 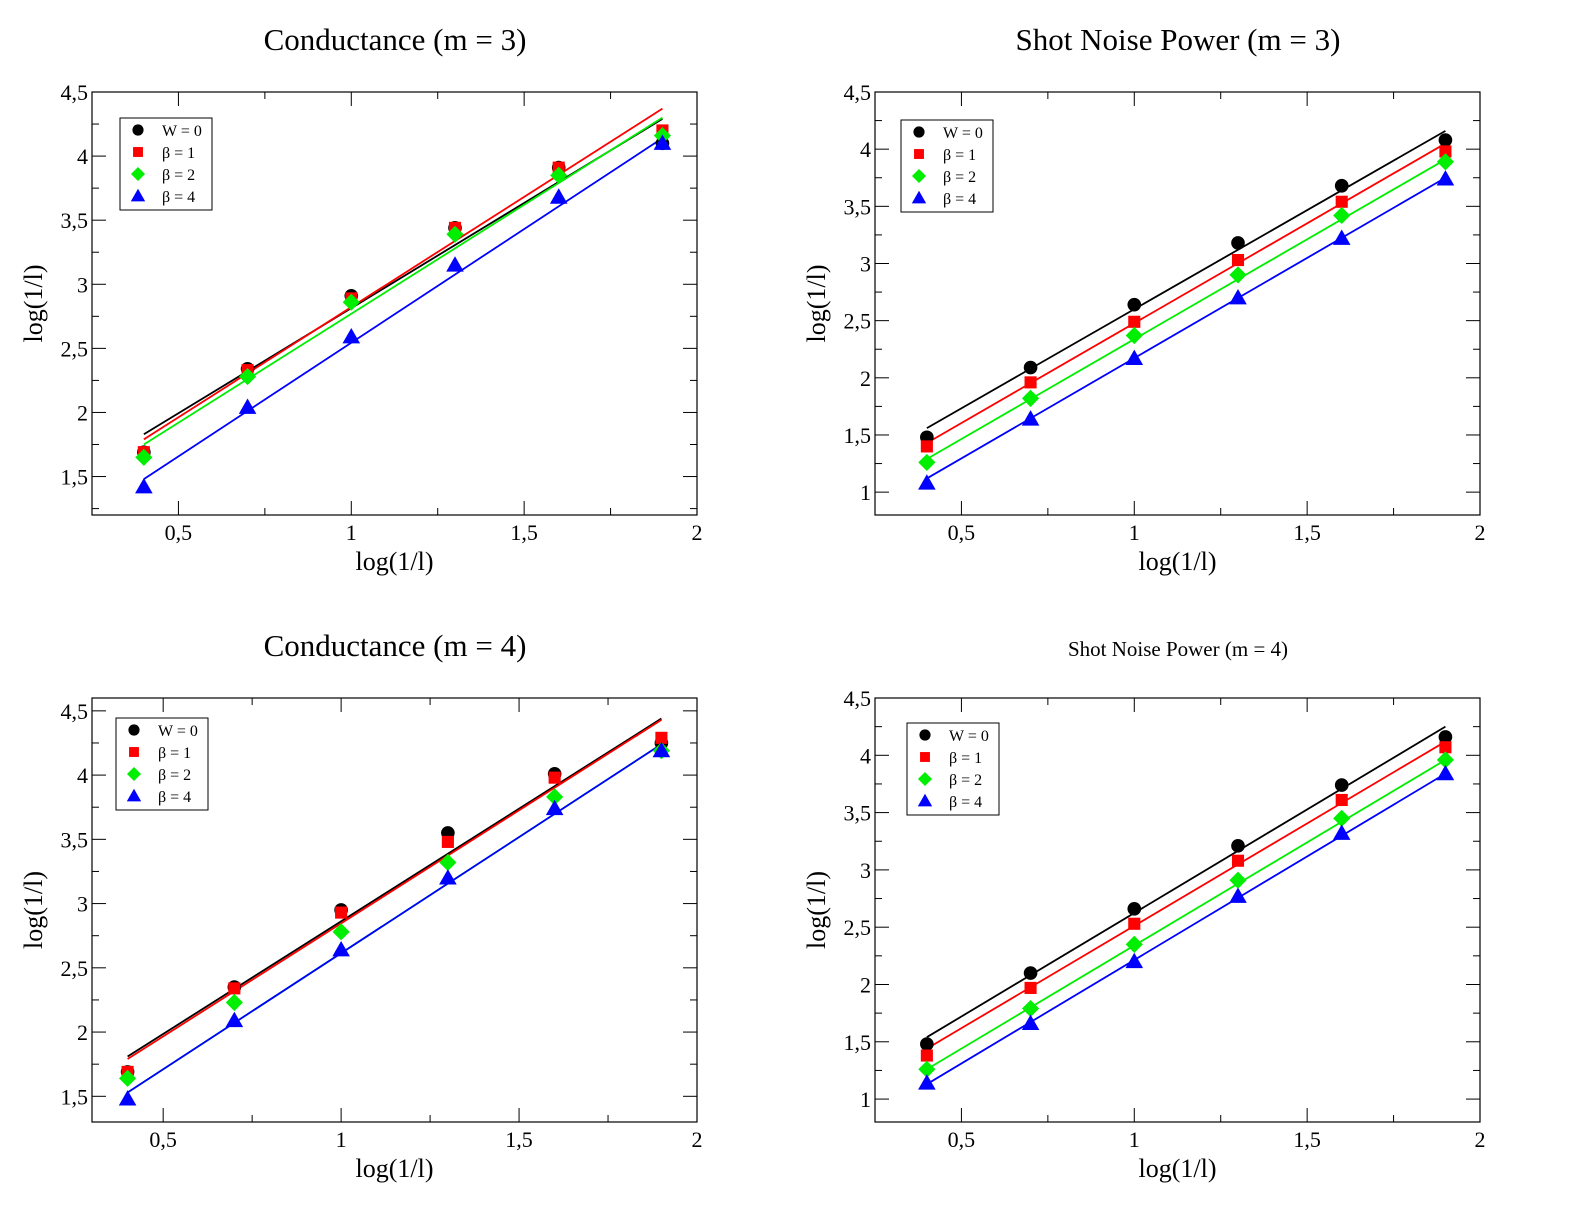 What do you see at coordinates (969, 736) in the screenshot?
I see `legend-label-series-1: W = 0` at bounding box center [969, 736].